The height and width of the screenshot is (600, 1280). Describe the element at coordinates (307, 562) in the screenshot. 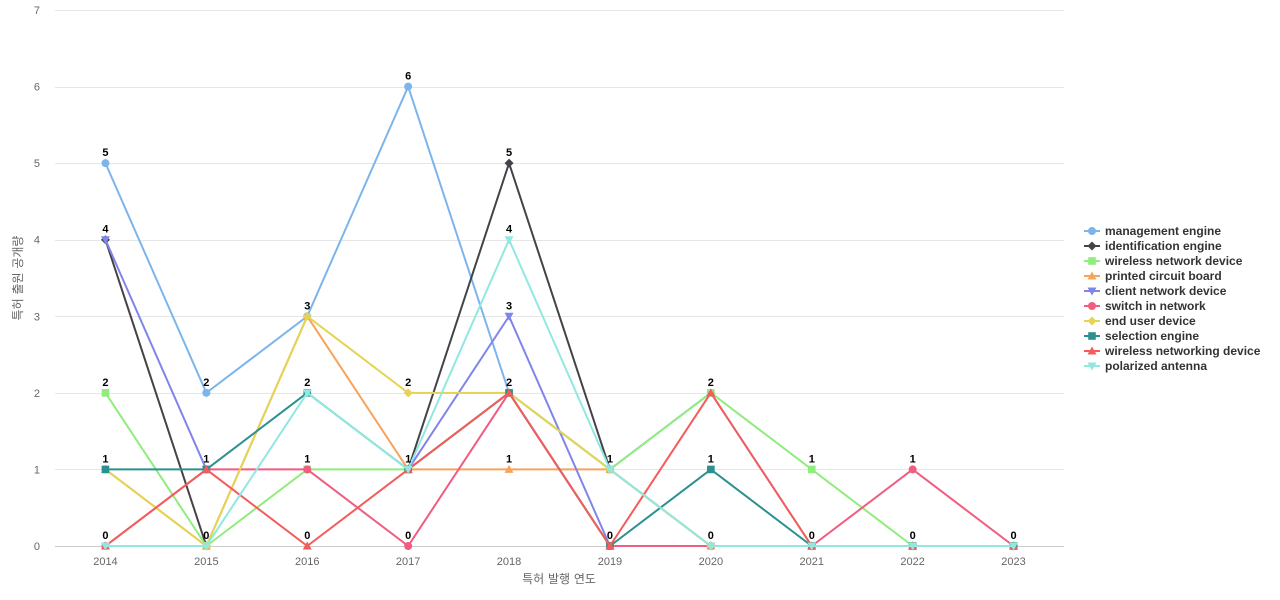

I see `x-tick-label: 2016` at that location.